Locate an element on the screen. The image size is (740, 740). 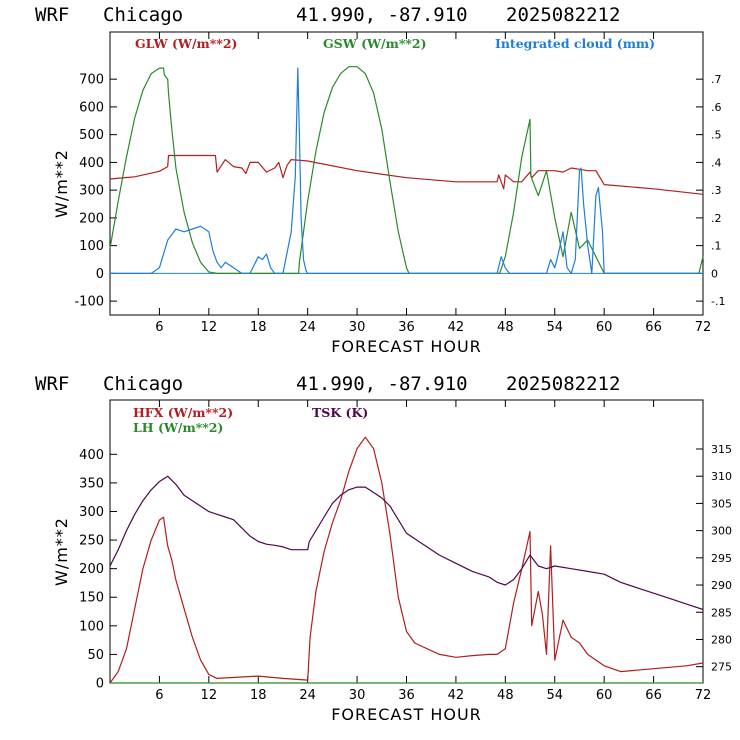
y2-tick-label: 315 is located at coordinates (721, 449).